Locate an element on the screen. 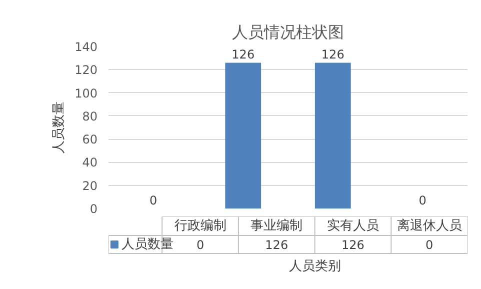 Image resolution: width=481 pixels, height=289 pixels. y-tick-label: 80 is located at coordinates (90, 116).